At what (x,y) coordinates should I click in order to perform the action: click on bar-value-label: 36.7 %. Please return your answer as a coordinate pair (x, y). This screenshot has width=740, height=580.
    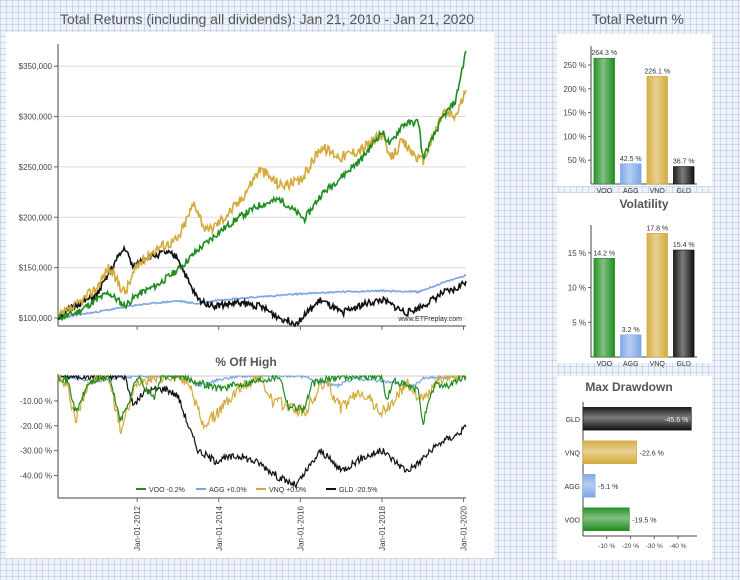
    Looking at the image, I should click on (684, 162).